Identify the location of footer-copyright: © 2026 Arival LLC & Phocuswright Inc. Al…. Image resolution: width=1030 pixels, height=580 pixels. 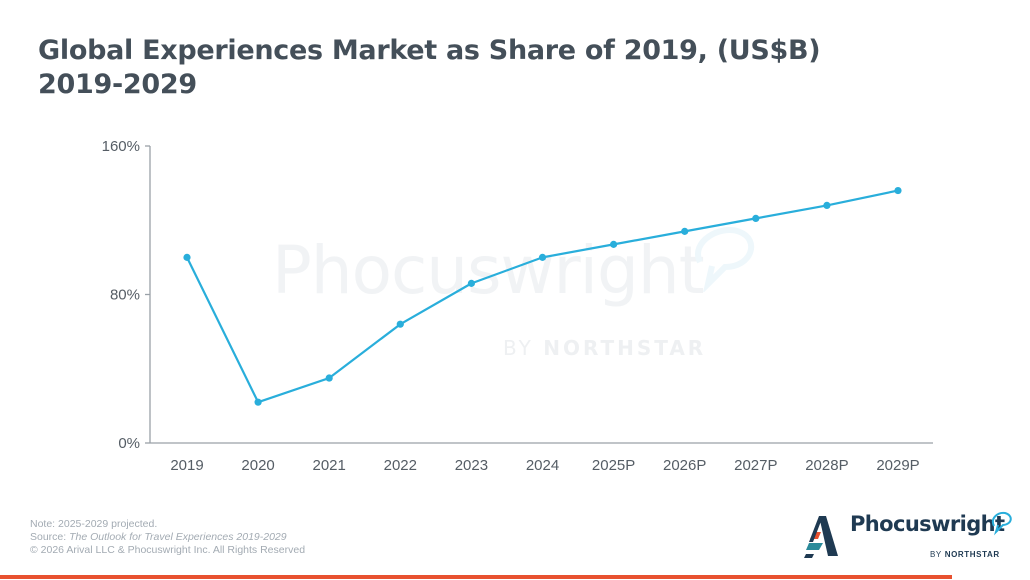
(168, 550).